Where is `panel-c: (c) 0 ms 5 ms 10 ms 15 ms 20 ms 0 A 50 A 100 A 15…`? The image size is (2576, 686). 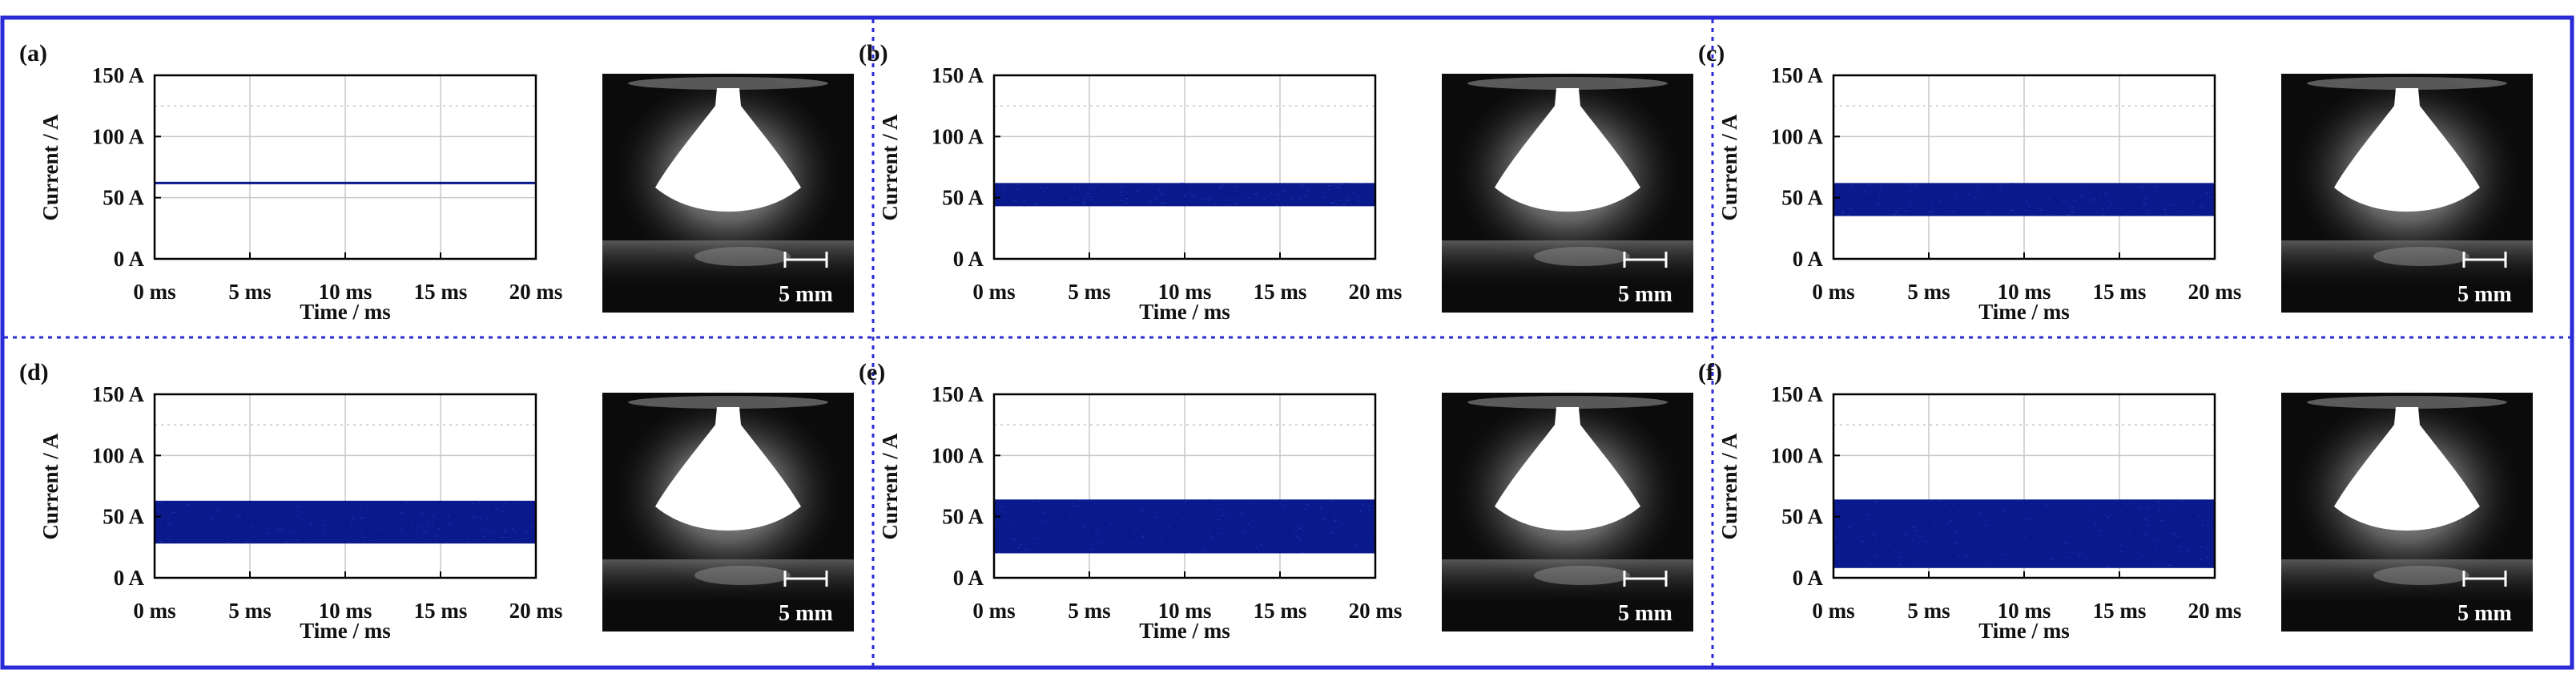
panel-c: (c) 0 ms 5 ms 10 ms 15 ms 20 ms 0 A 50 A 100 A 15… is located at coordinates (2115, 182).